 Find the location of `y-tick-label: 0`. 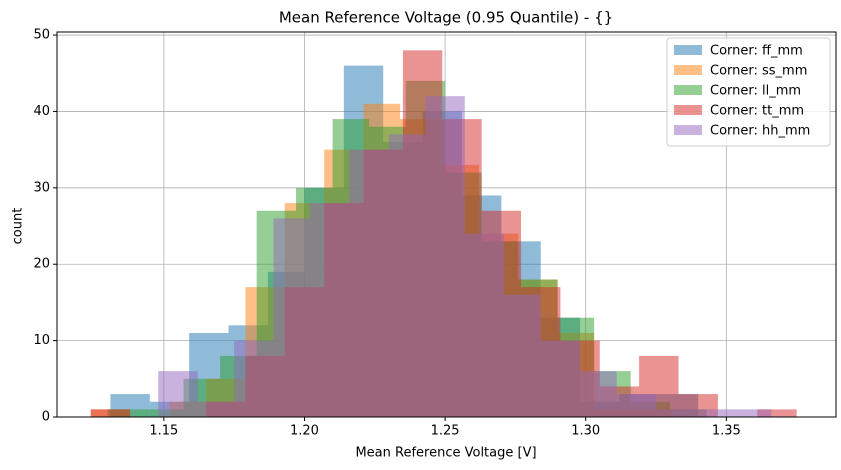

y-tick-label: 0 is located at coordinates (46, 417).